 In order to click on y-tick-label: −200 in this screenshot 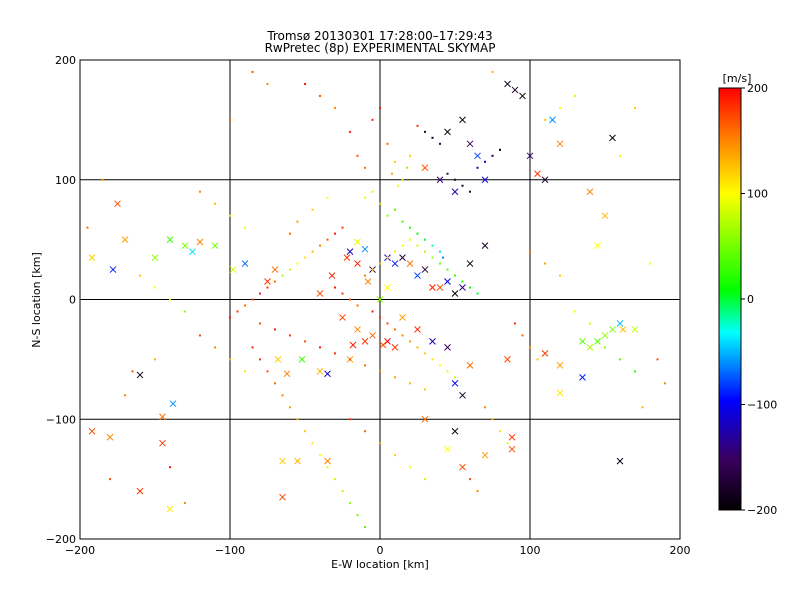, I will do `click(61, 539)`.